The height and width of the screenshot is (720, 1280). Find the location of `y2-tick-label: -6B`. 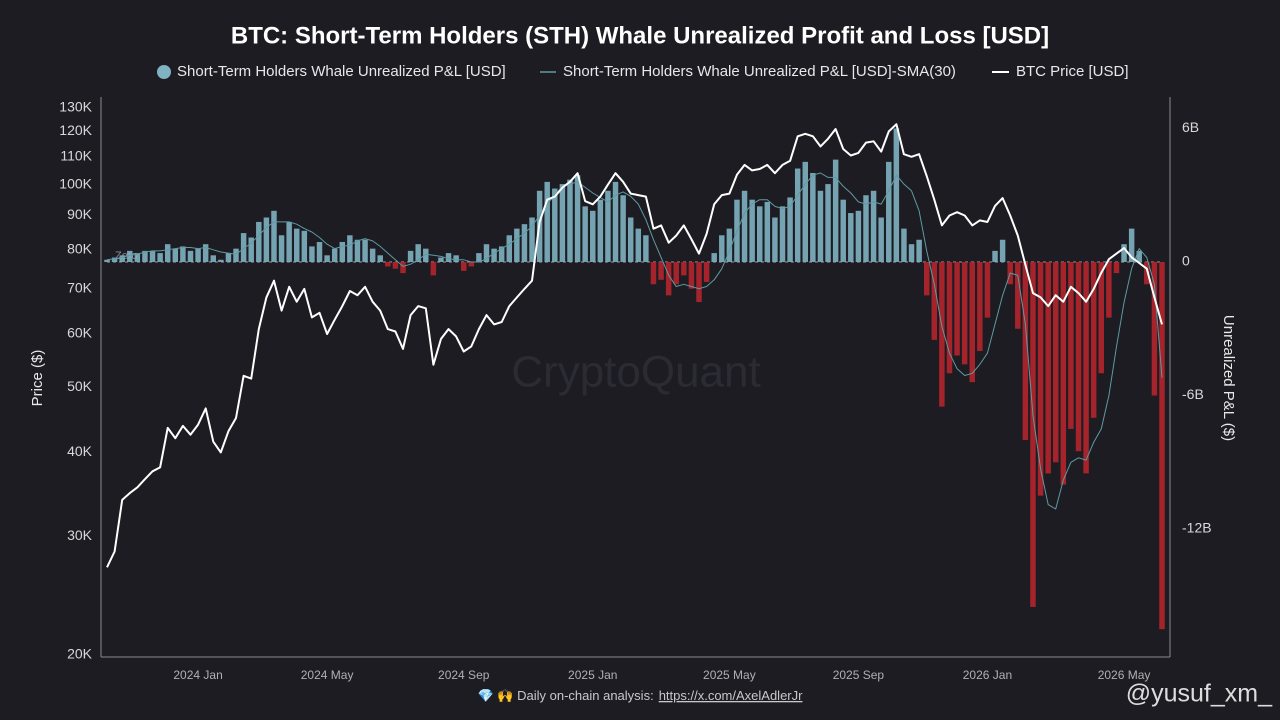

y2-tick-label: -6B is located at coordinates (1193, 394).